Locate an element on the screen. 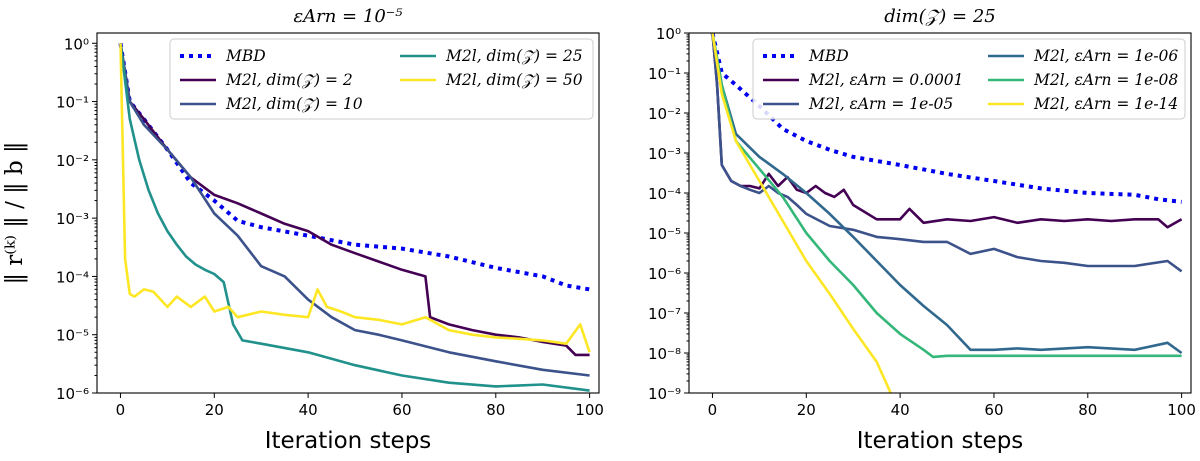  legend-label: M2l, εArn = 0.0001 is located at coordinates (886, 80).